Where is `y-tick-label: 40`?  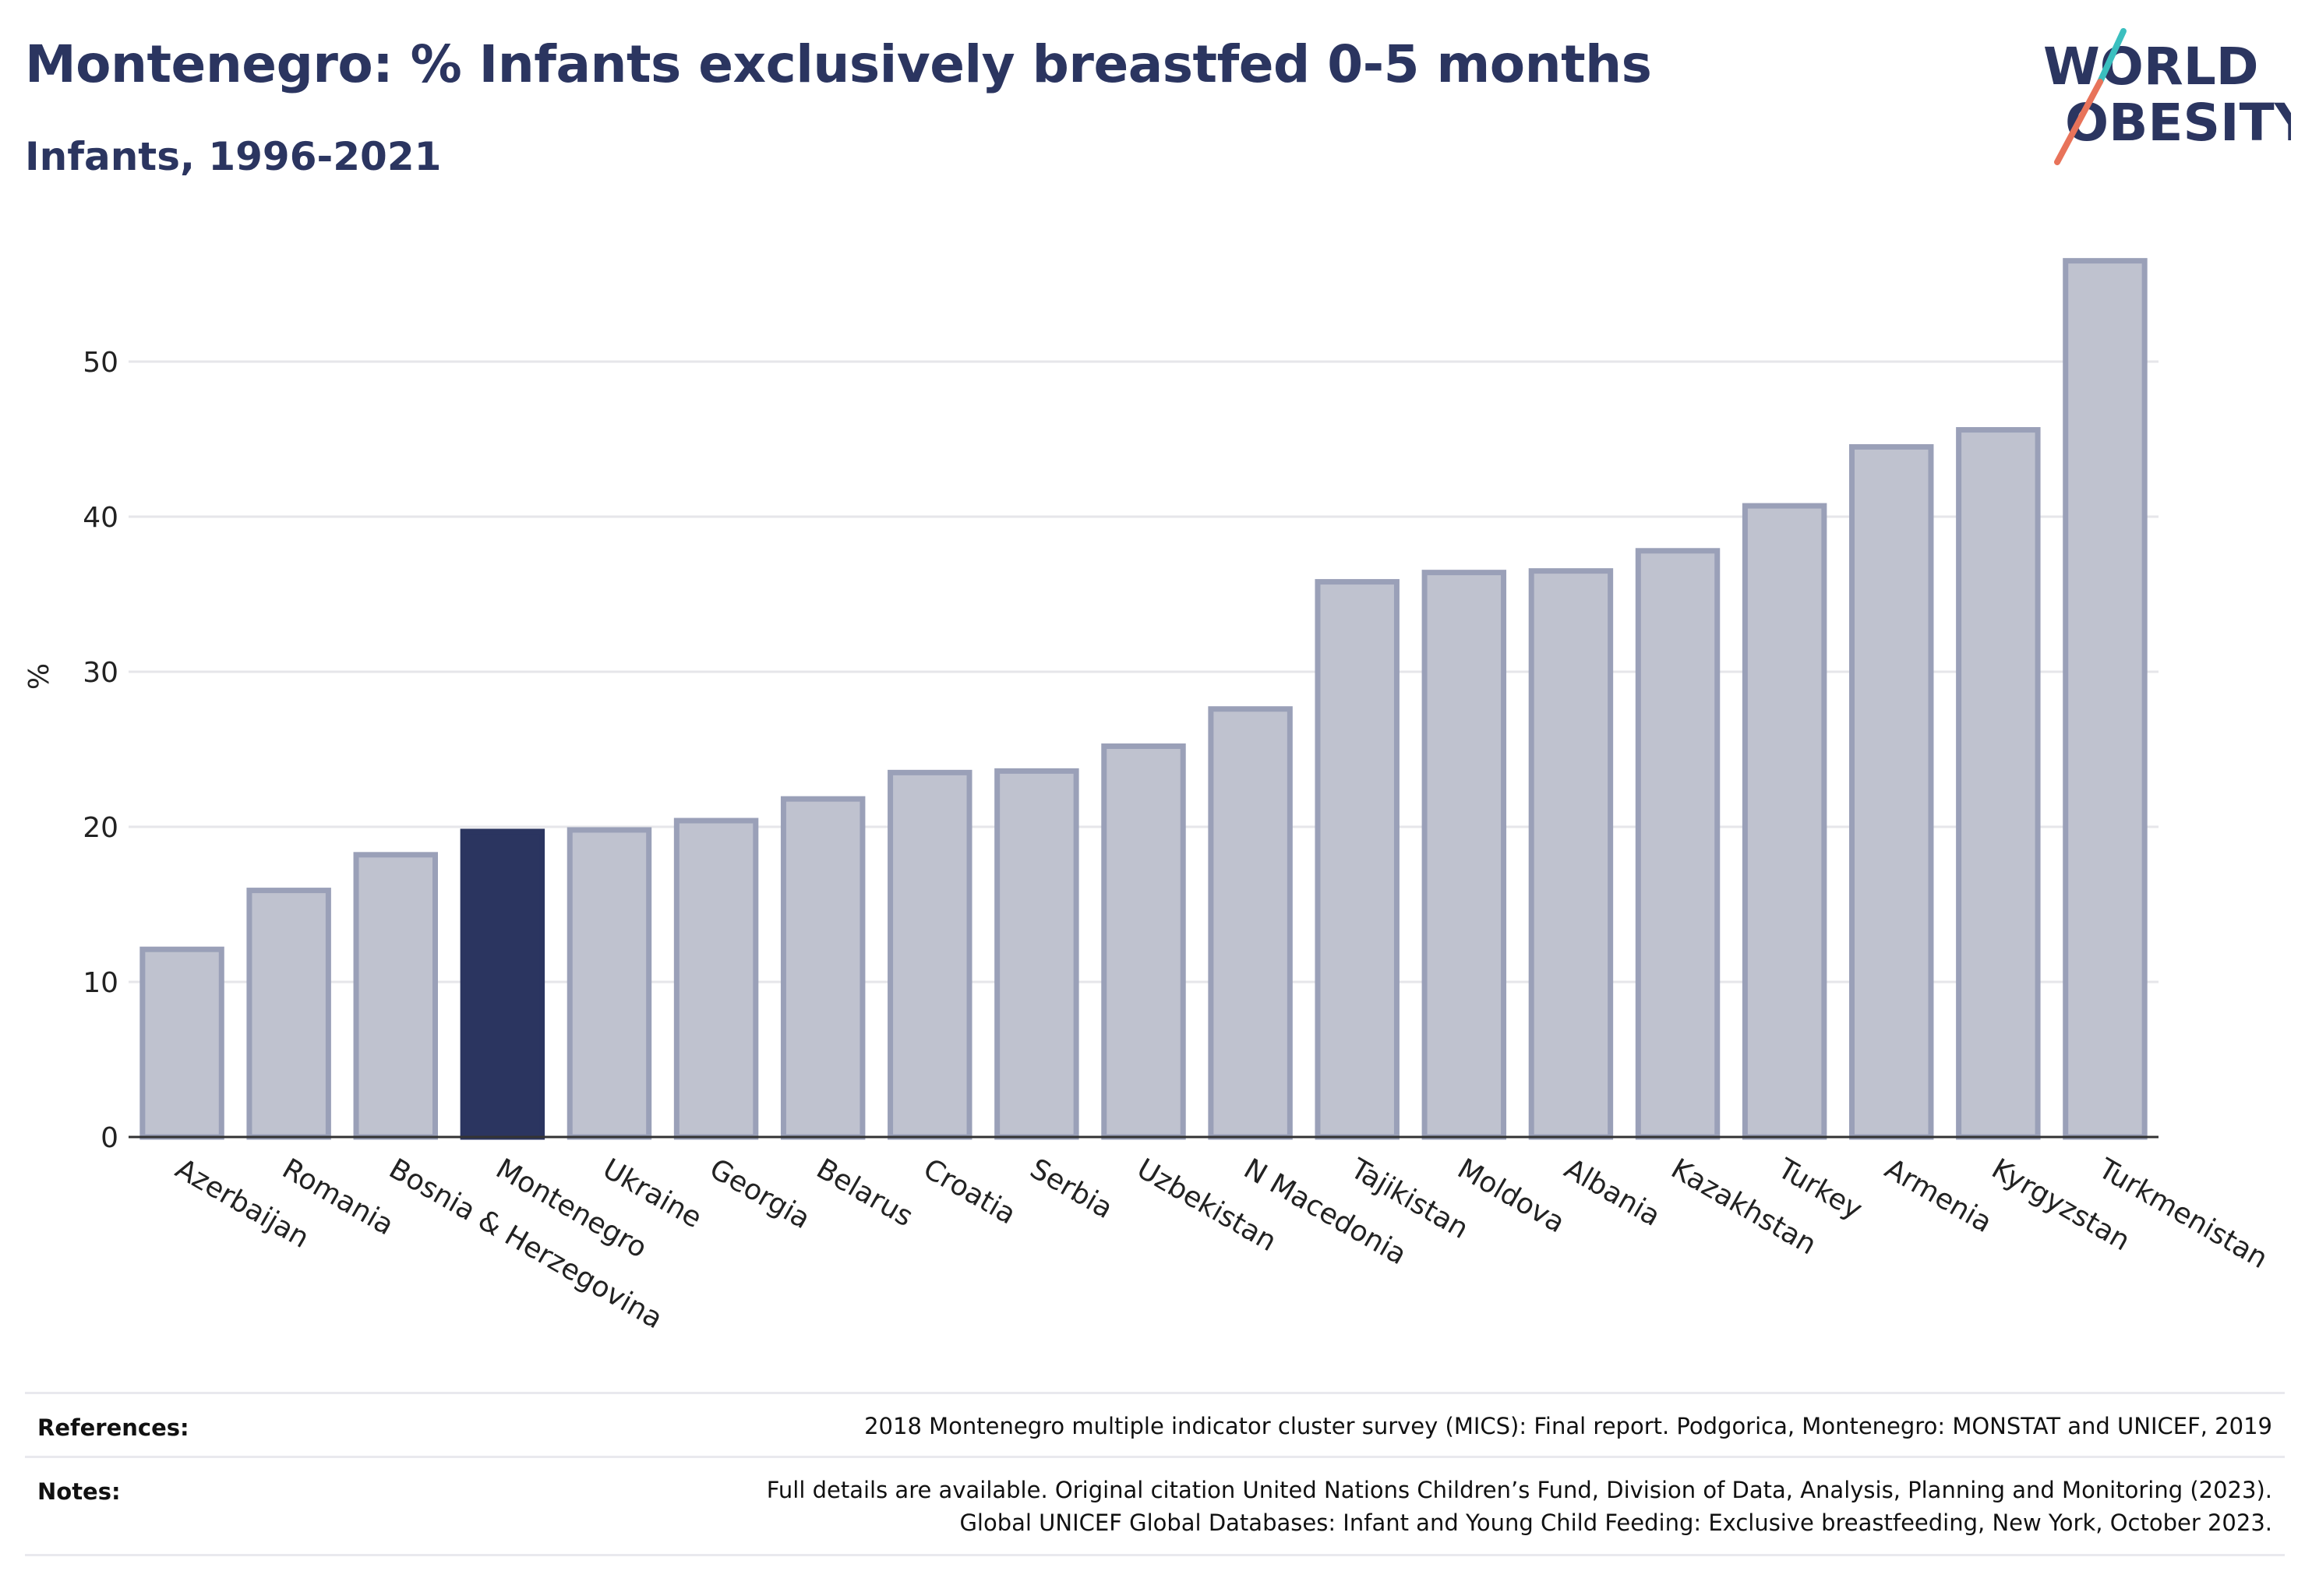
y-tick-label: 40 is located at coordinates (101, 518).